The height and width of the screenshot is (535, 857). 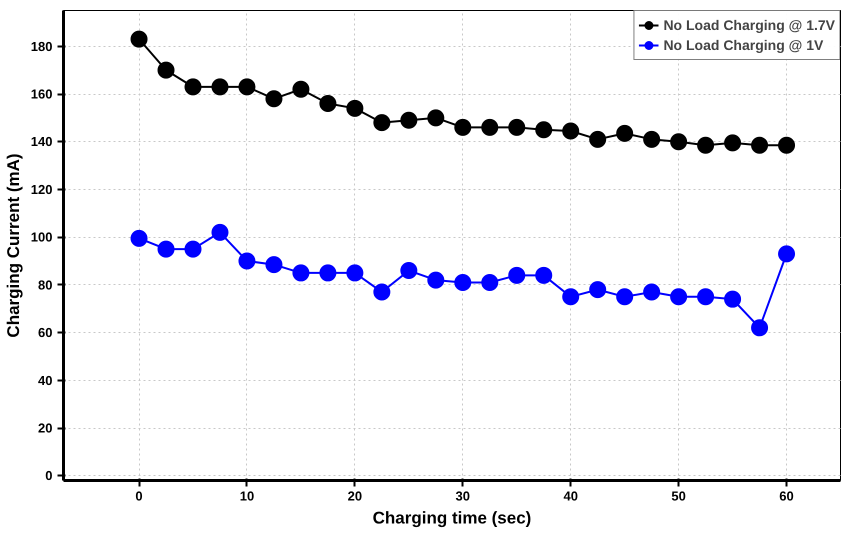 I want to click on x-axis-title: Charging time (sec), so click(x=452, y=518).